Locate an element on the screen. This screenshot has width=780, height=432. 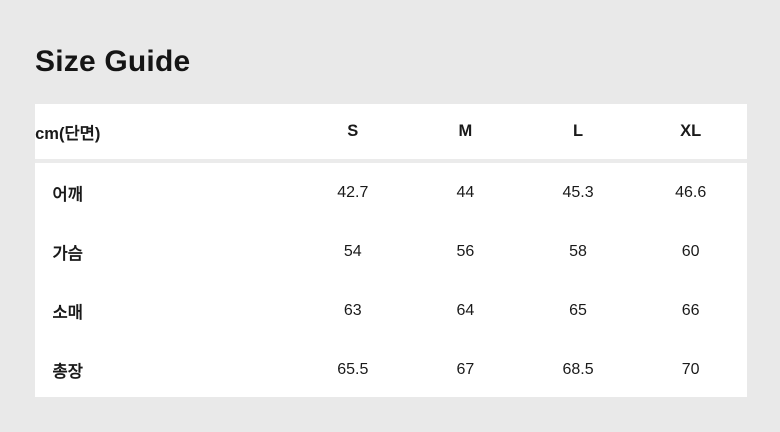
header-divider-row is located at coordinates (391, 161).